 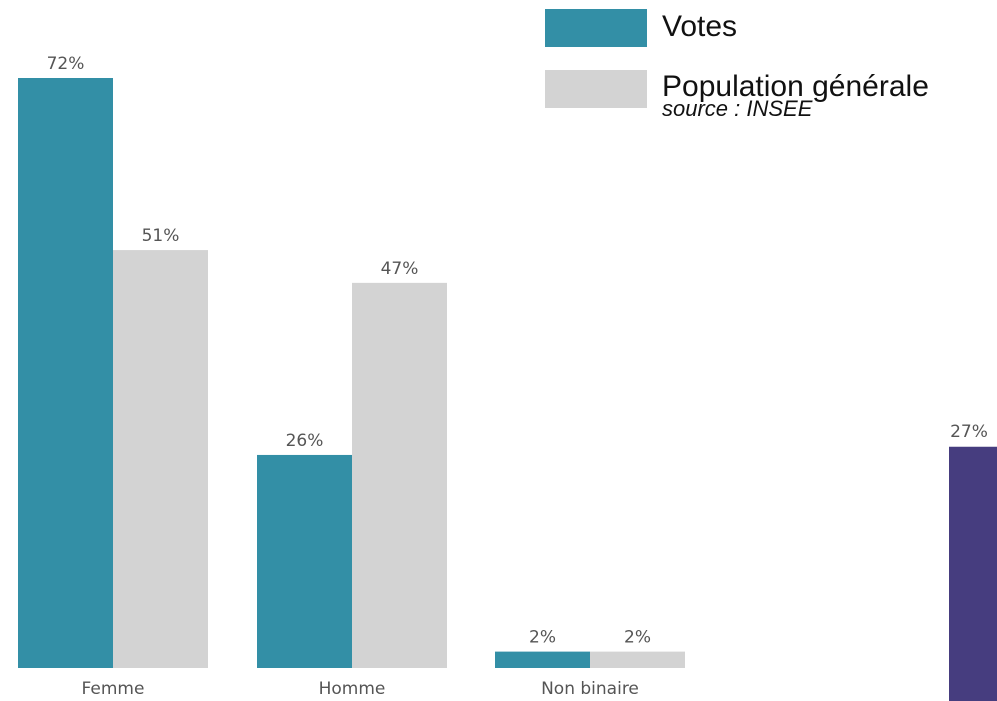 What do you see at coordinates (795, 86) in the screenshot?
I see `legend-label-population: Population générale` at bounding box center [795, 86].